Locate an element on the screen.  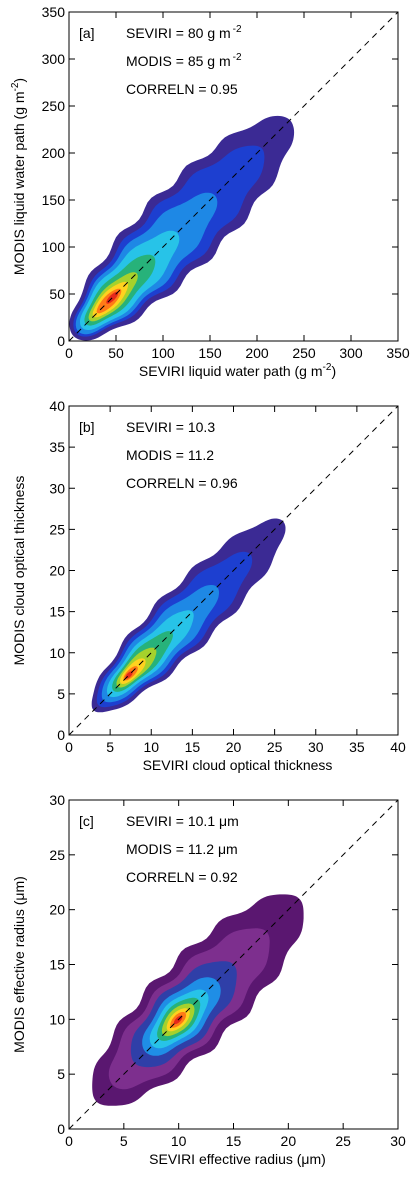
x-tick-label: 50 is located at coordinates (116, 353).